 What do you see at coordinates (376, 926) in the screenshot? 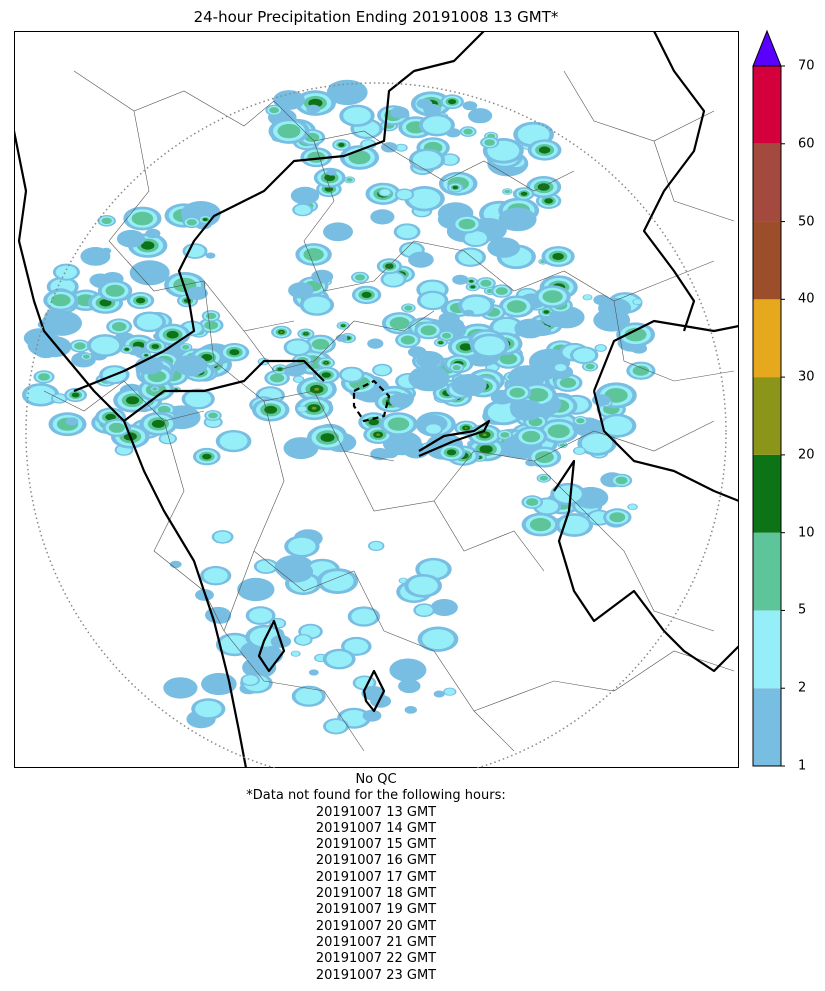
I see `missing-hour: 20191007 20 GMT` at bounding box center [376, 926].